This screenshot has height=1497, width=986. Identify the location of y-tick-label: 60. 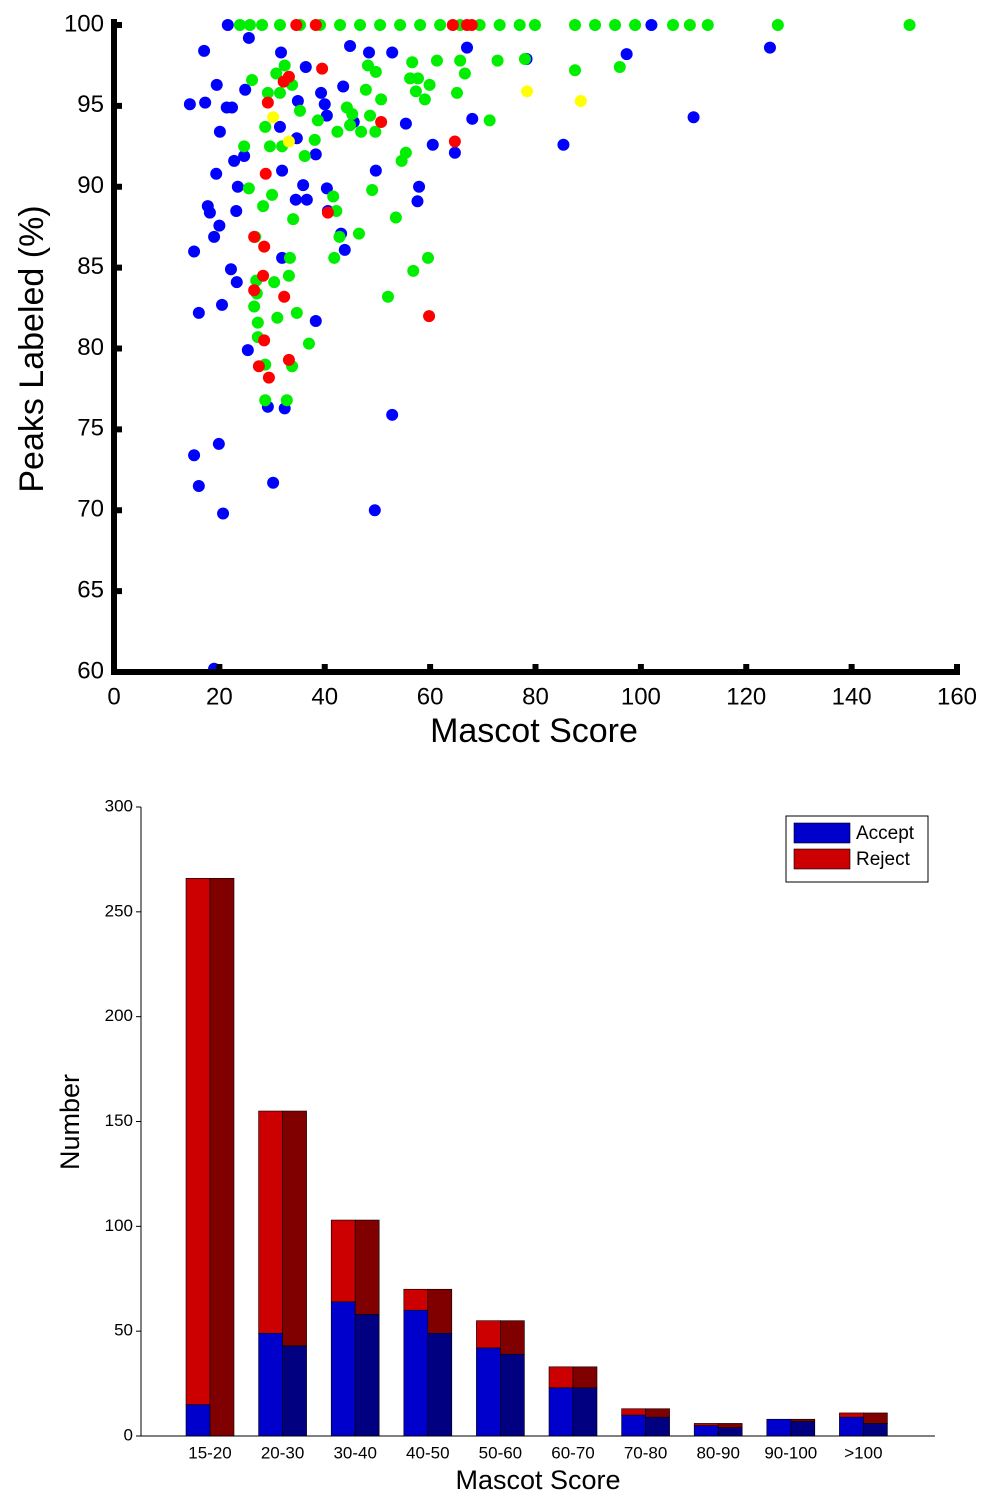
(90, 670).